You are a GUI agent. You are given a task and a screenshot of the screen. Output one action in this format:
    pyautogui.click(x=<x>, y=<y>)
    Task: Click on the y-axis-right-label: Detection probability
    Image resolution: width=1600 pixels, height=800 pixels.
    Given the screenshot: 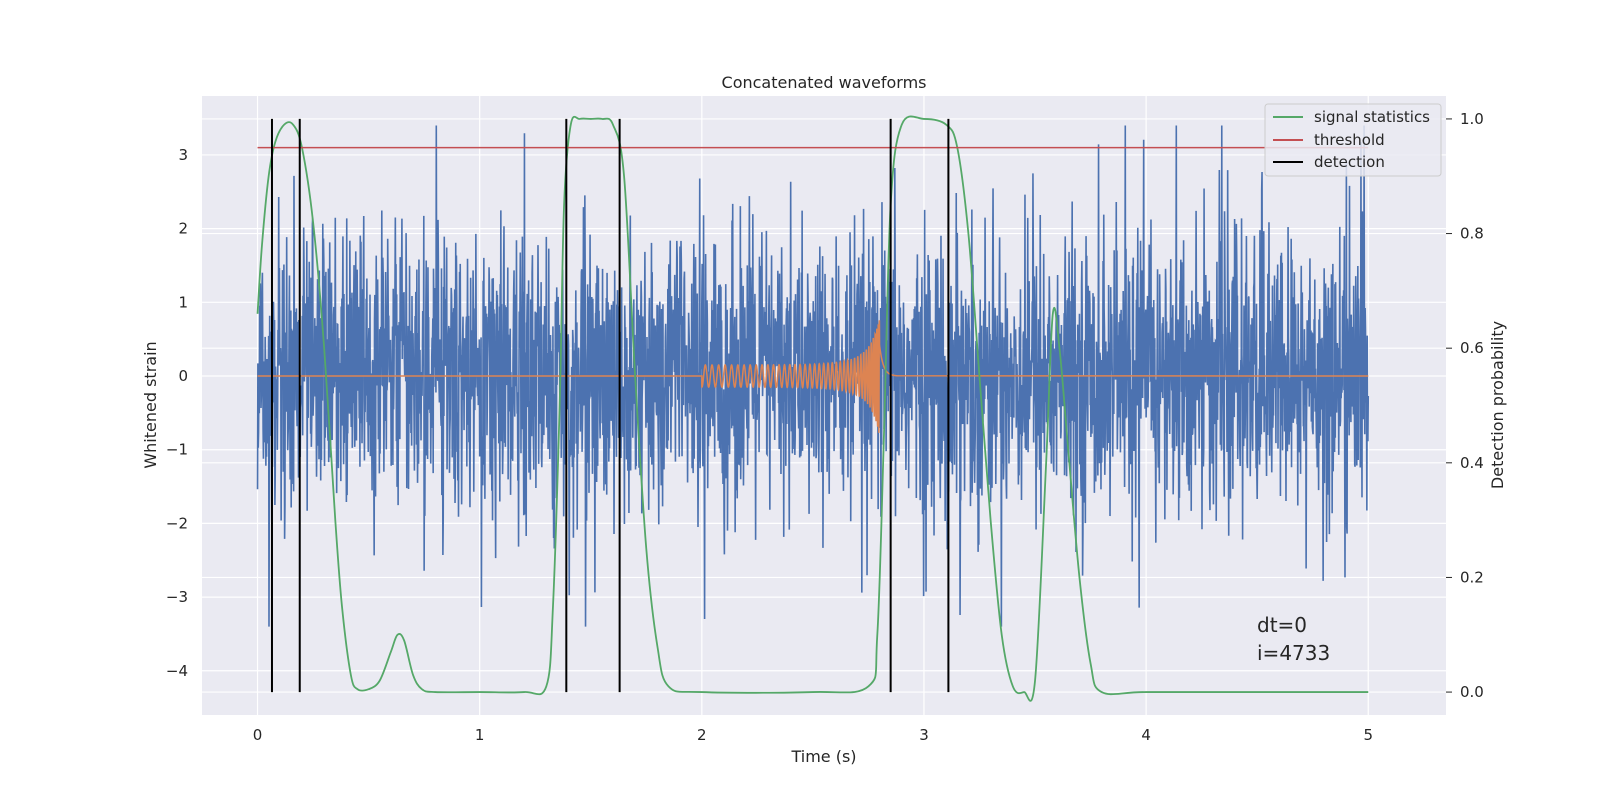 What is the action you would take?
    pyautogui.click(x=1497, y=405)
    